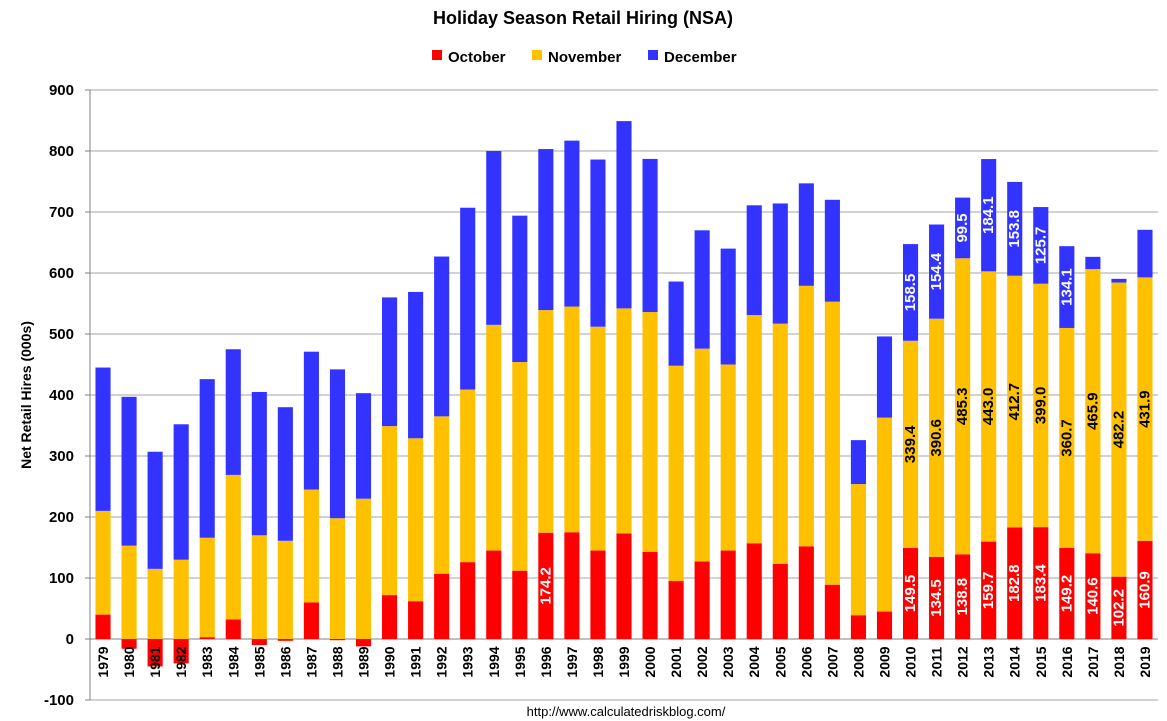  What do you see at coordinates (363, 568) in the screenshot?
I see `bar-november-1989` at bounding box center [363, 568].